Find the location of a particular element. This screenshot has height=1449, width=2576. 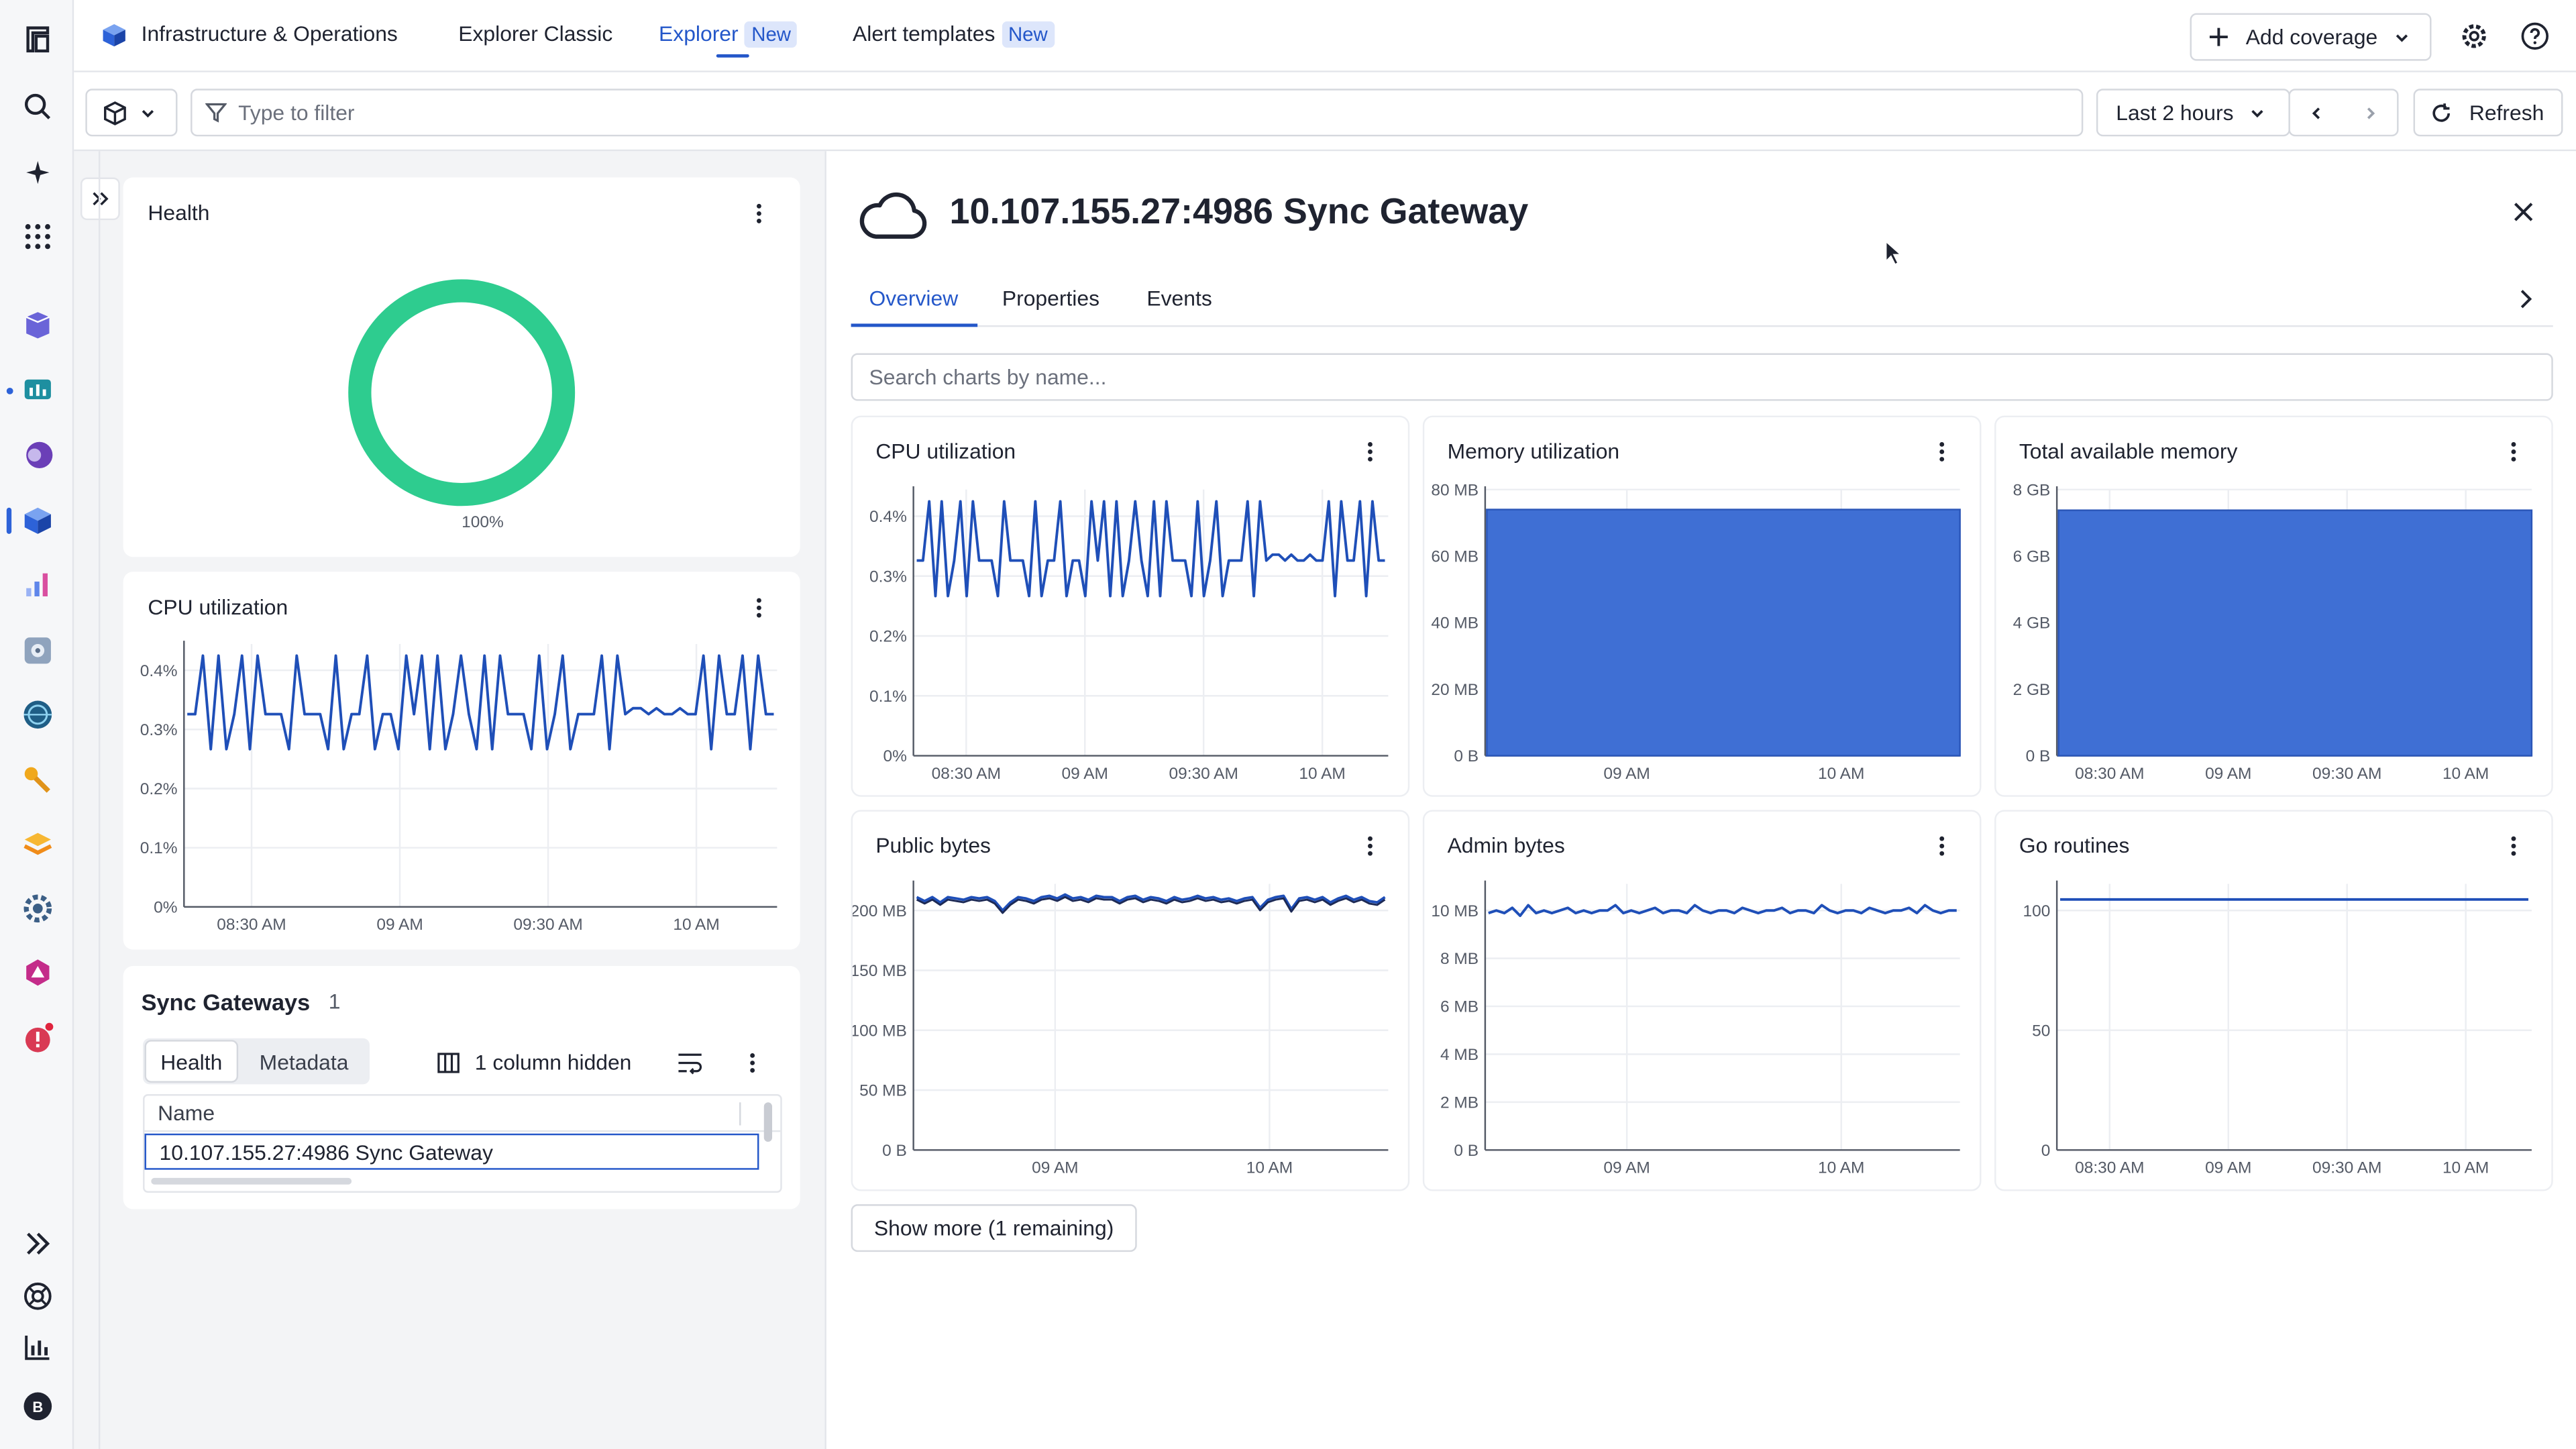

public-bytes-chart: 200 MB 150 MB 100 MB 50 MB 0 B 09 AM 10 AM is located at coordinates (1132, 1032).